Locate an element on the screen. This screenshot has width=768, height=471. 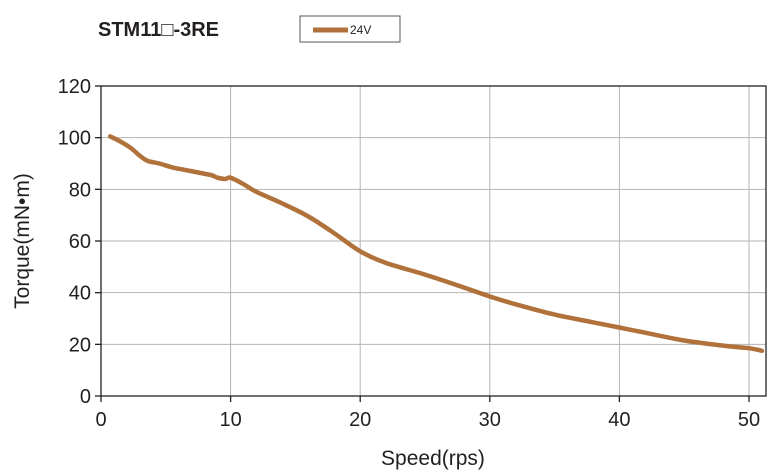
x-axis-label: Speed(rps) is located at coordinates (433, 458).